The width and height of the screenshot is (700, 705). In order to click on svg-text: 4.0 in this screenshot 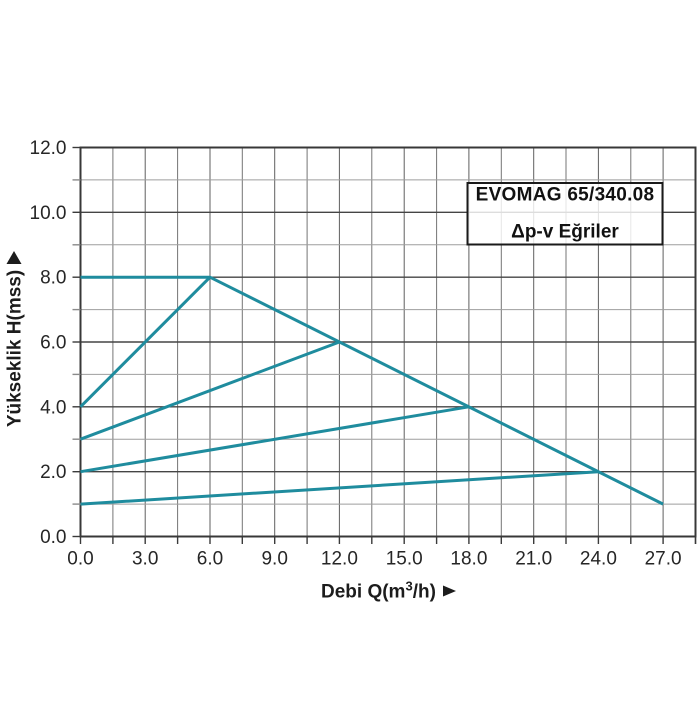, I will do `click(53, 407)`.